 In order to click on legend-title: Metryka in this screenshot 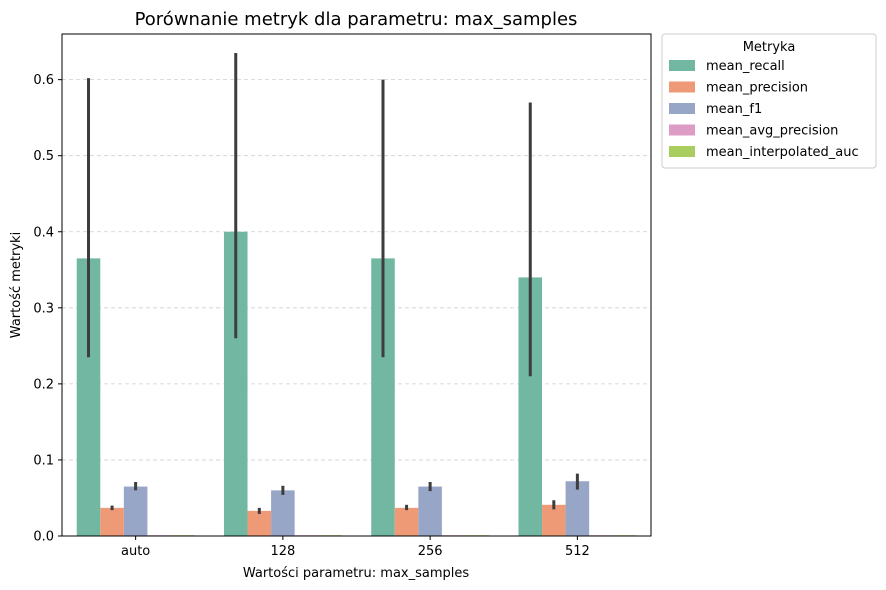, I will do `click(769, 47)`.